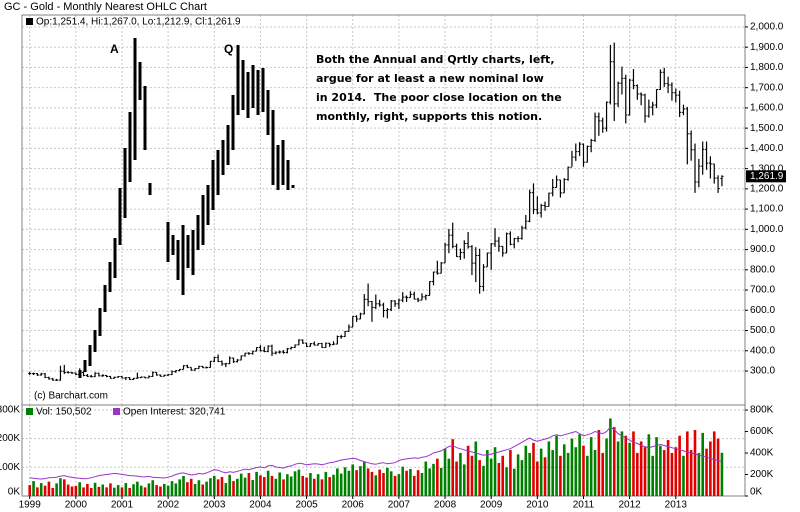  Describe the element at coordinates (10, 467) in the screenshot. I see `y-tick-label: 100K` at that location.